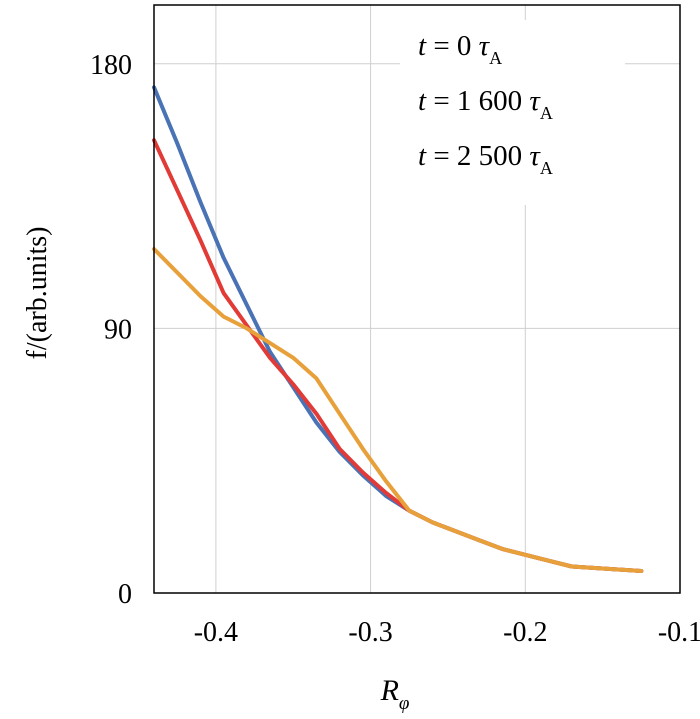  I want to click on y-tick-label: 180, so click(111, 65).